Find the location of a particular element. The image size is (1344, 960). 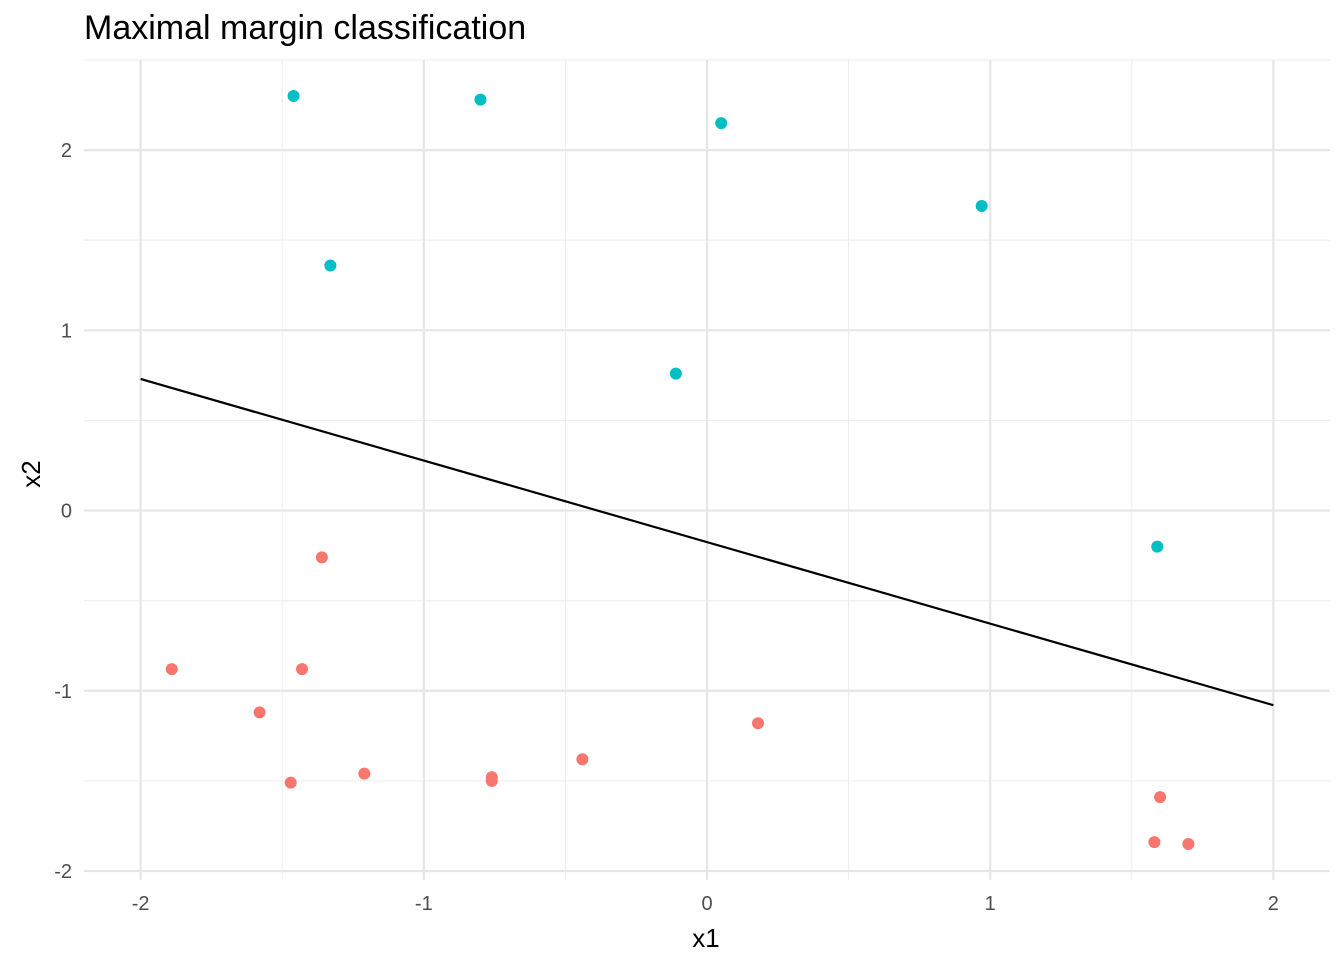

y-tick-label: 0 is located at coordinates (66, 512).